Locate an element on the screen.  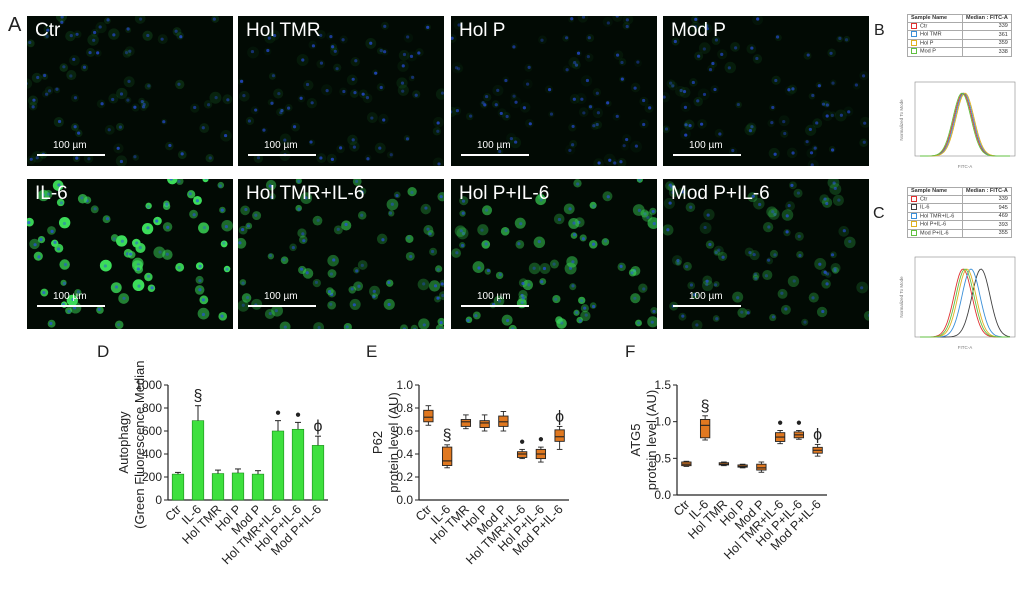
flow-median-value: 945 is located at coordinates (987, 208).